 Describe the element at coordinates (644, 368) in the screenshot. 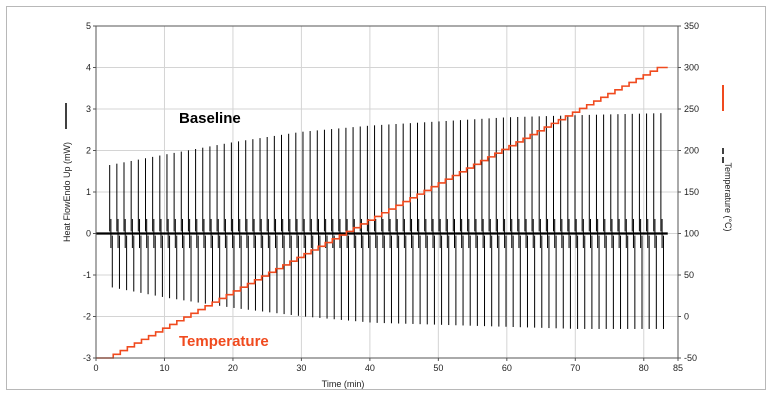

I see `x-tick-label: 80` at that location.